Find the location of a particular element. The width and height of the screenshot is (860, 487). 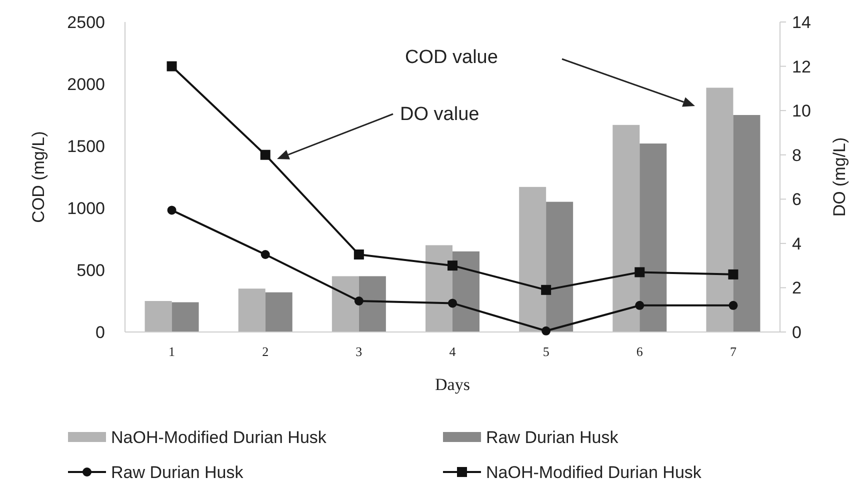

y2-tick-label: 4 is located at coordinates (797, 244).